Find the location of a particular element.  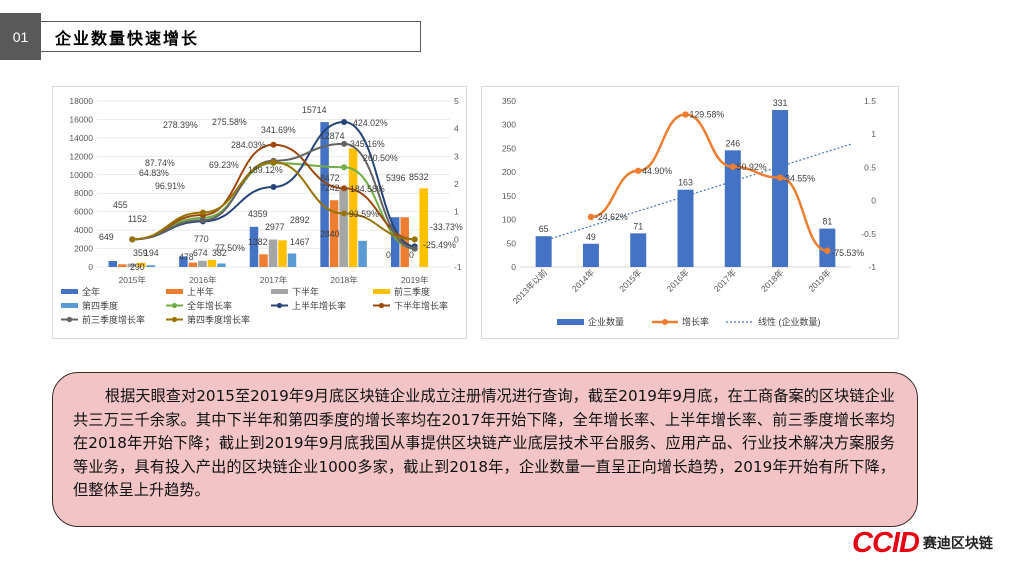

legend-label: 全年增长率 is located at coordinates (209, 305).